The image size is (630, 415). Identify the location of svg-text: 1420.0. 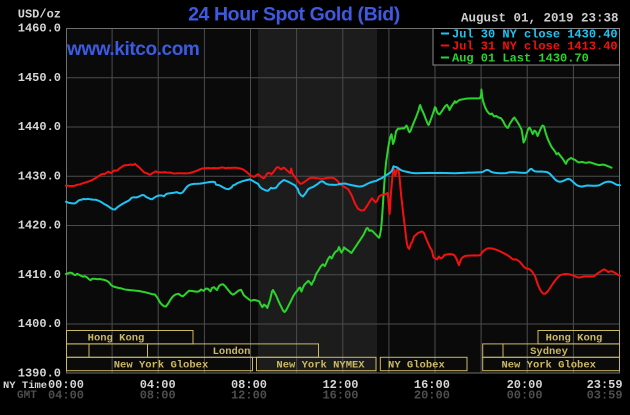
(39, 226).